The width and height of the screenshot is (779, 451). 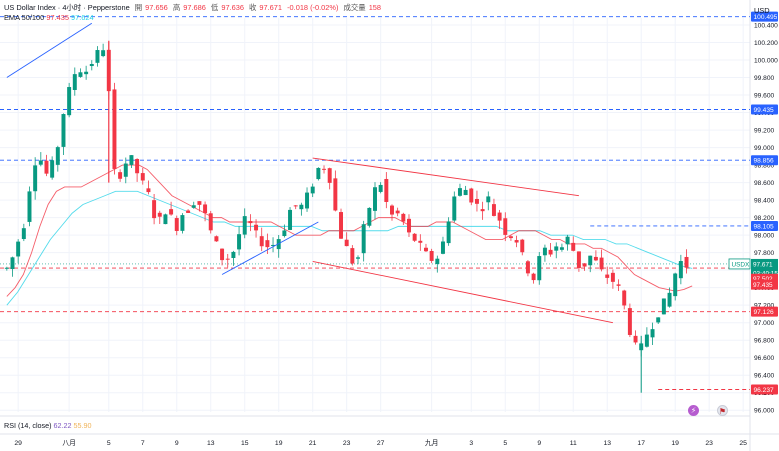 I want to click on ema-legend: EMA 50/100 97.435 97.624, so click(x=49, y=17).